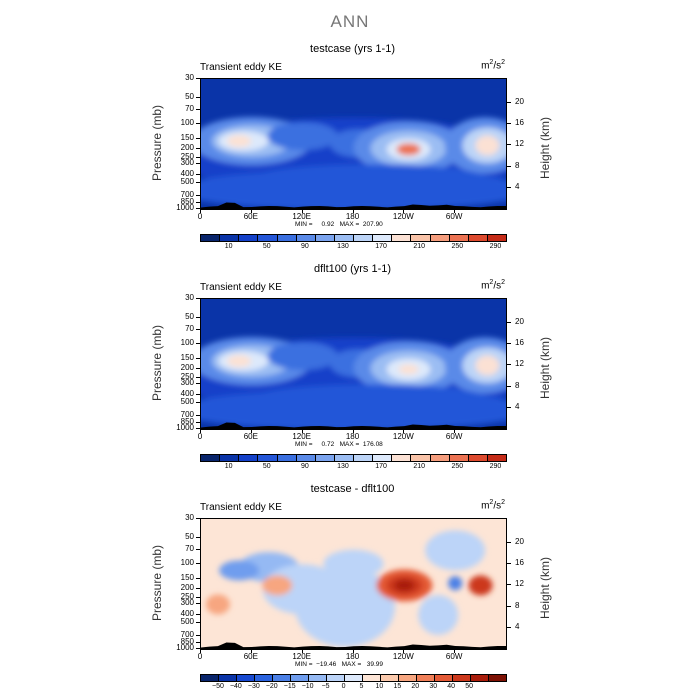 The height and width of the screenshot is (700, 700). Describe the element at coordinates (485, 286) in the screenshot. I see `units-base: m` at that location.